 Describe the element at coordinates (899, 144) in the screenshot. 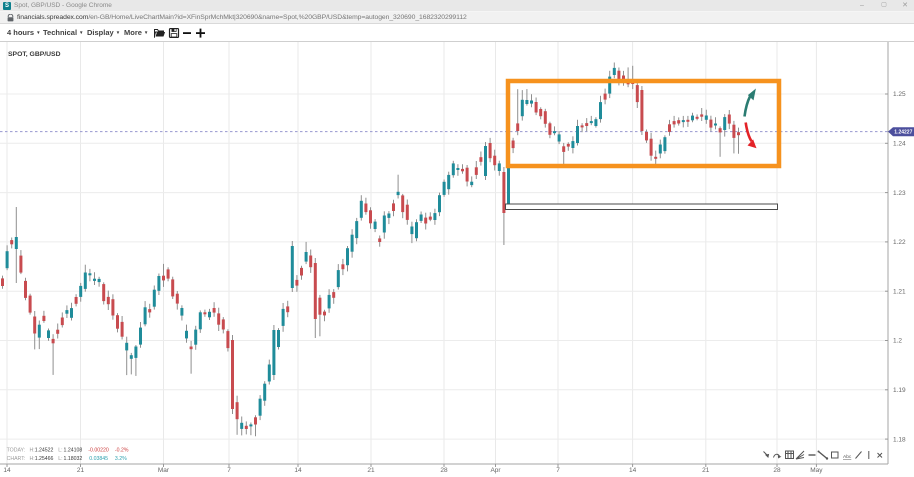

I see `svg-text: 1.24` at that location.